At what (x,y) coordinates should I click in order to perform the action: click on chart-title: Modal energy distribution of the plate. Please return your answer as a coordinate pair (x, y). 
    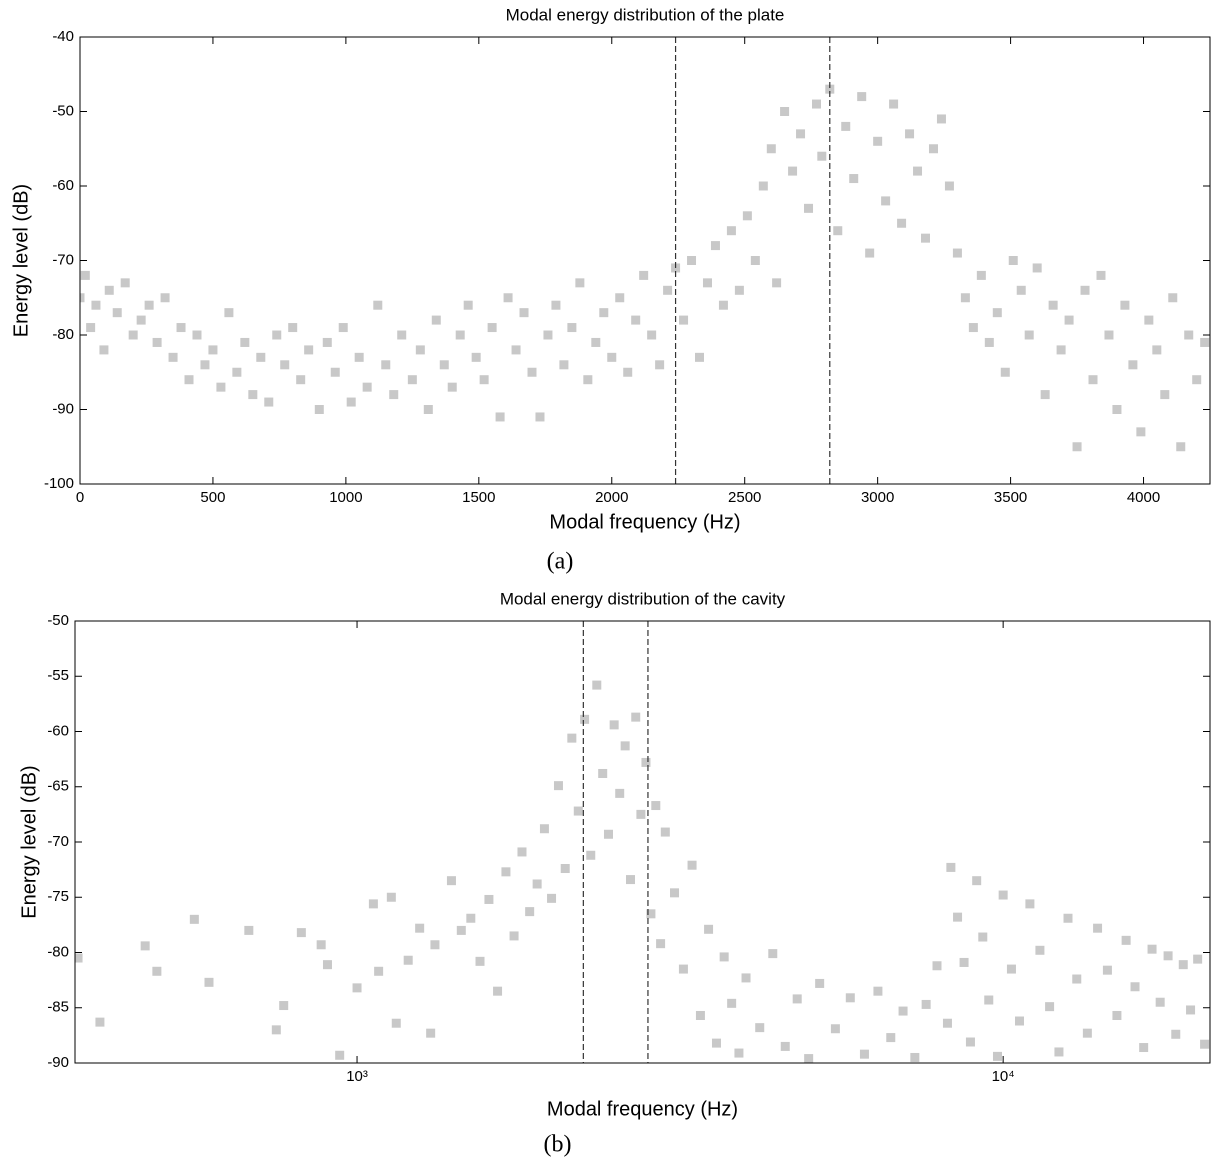
    Looking at the image, I should click on (645, 14).